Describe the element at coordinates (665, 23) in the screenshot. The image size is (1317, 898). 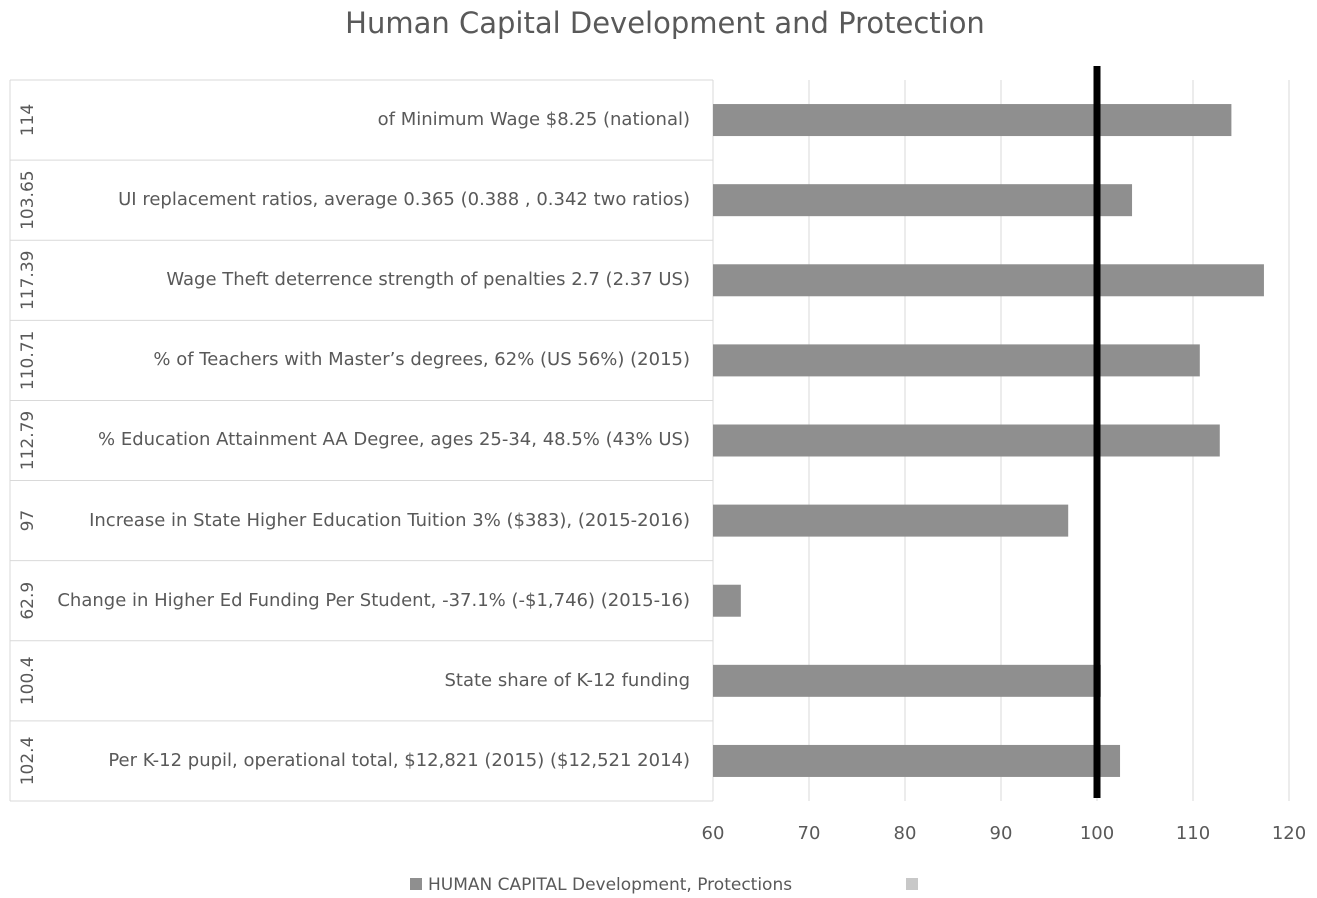
I see `chart-title: Human Capital Development and Protection` at that location.